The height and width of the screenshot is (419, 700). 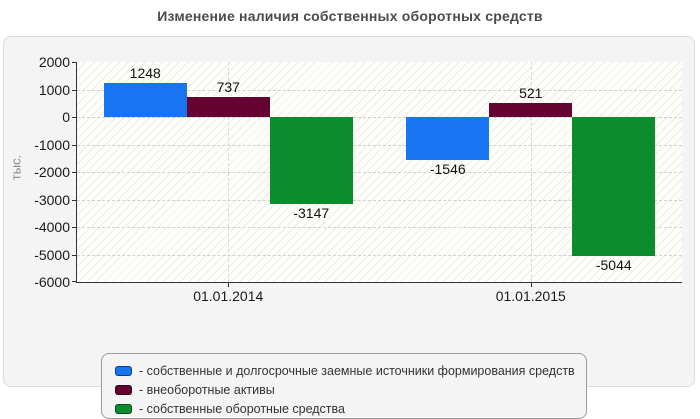 I want to click on y-tick-label: -5000, so click(x=52, y=254).